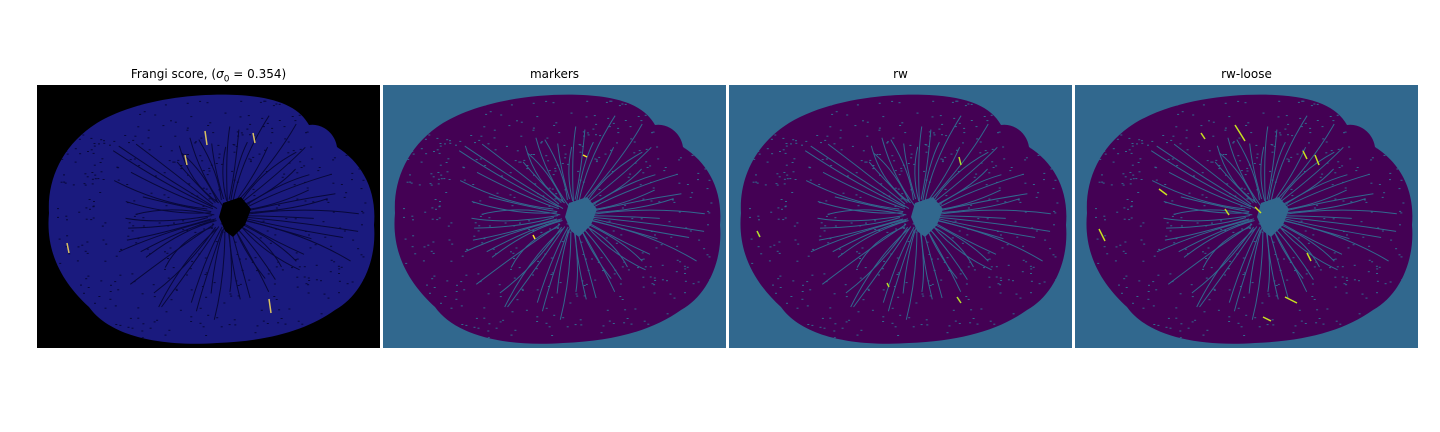 The height and width of the screenshot is (432, 1440). I want to click on panel-title: rw, so click(900, 74).